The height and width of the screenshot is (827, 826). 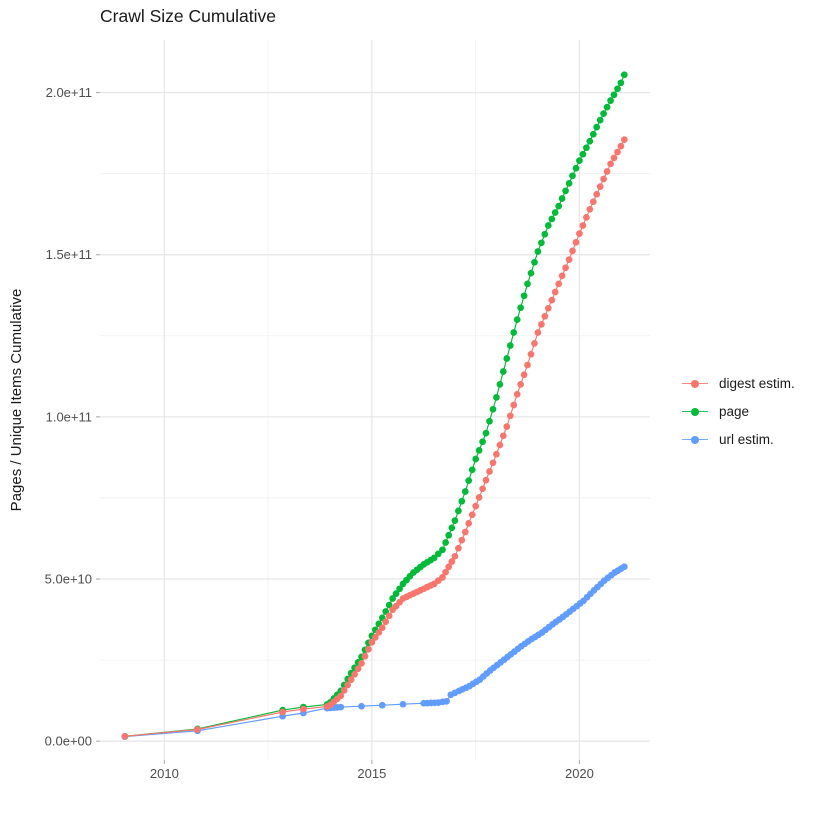 I want to click on y-tick-label: 1.5e+11, so click(x=69, y=254).